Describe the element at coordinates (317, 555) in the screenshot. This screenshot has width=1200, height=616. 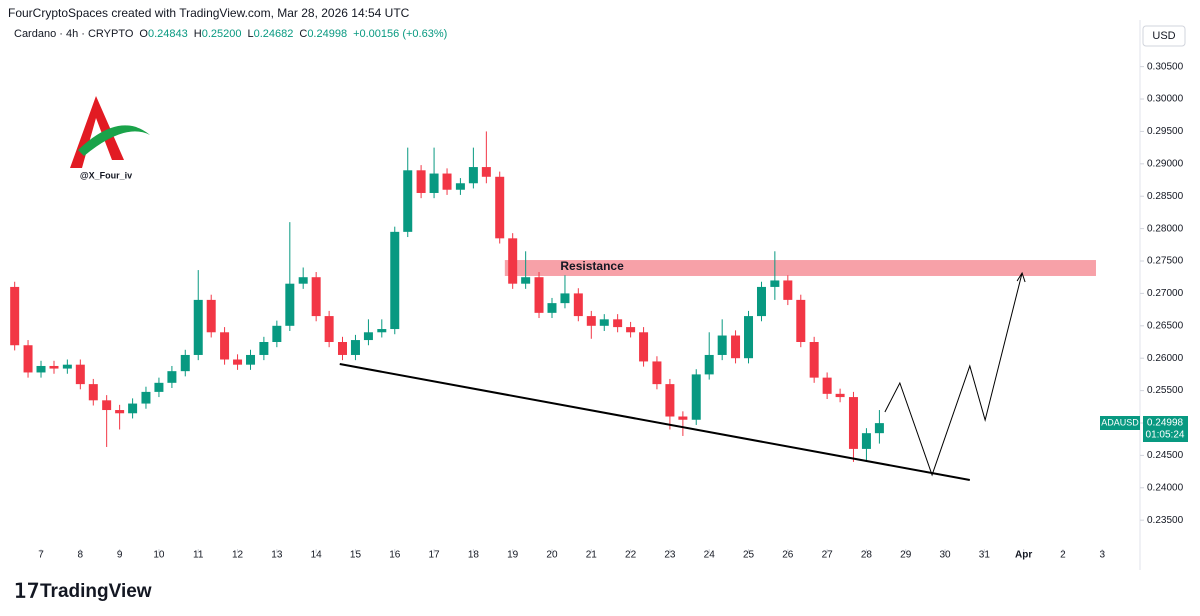
I see `x-tick-label: 14` at that location.